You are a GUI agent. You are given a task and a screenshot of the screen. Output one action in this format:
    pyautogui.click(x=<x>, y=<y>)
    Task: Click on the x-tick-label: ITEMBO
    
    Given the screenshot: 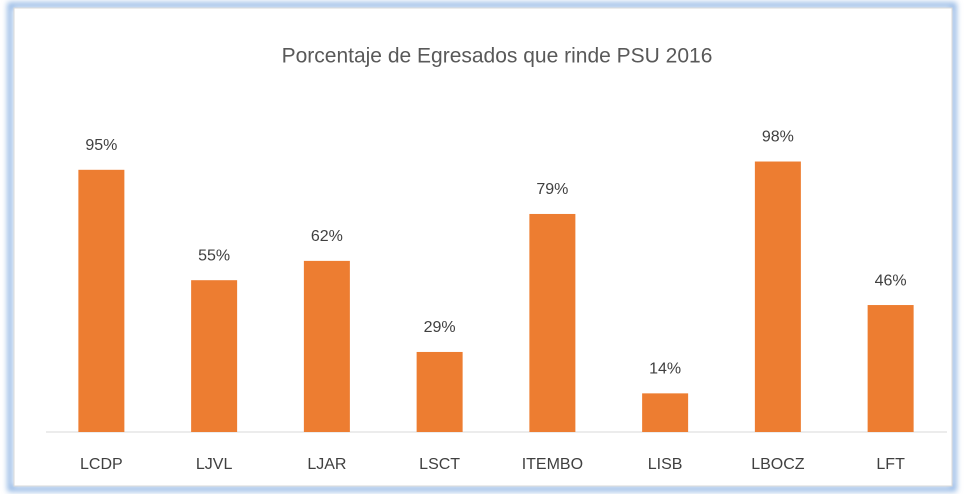 What is the action you would take?
    pyautogui.click(x=552, y=464)
    